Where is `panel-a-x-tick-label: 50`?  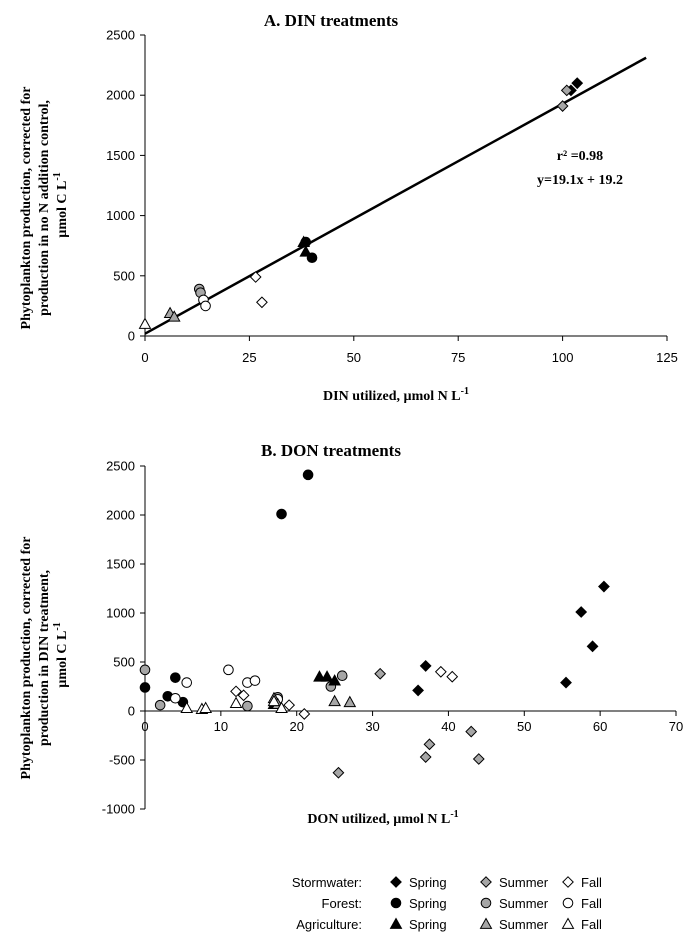
panel-a-x-tick-label: 50 is located at coordinates (354, 357).